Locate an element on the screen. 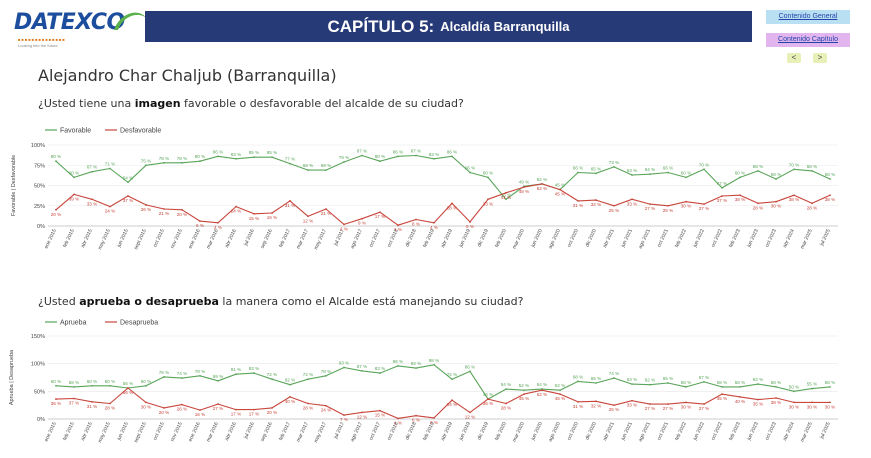  x-tick-label: feb 2015 is located at coordinates (69, 238).